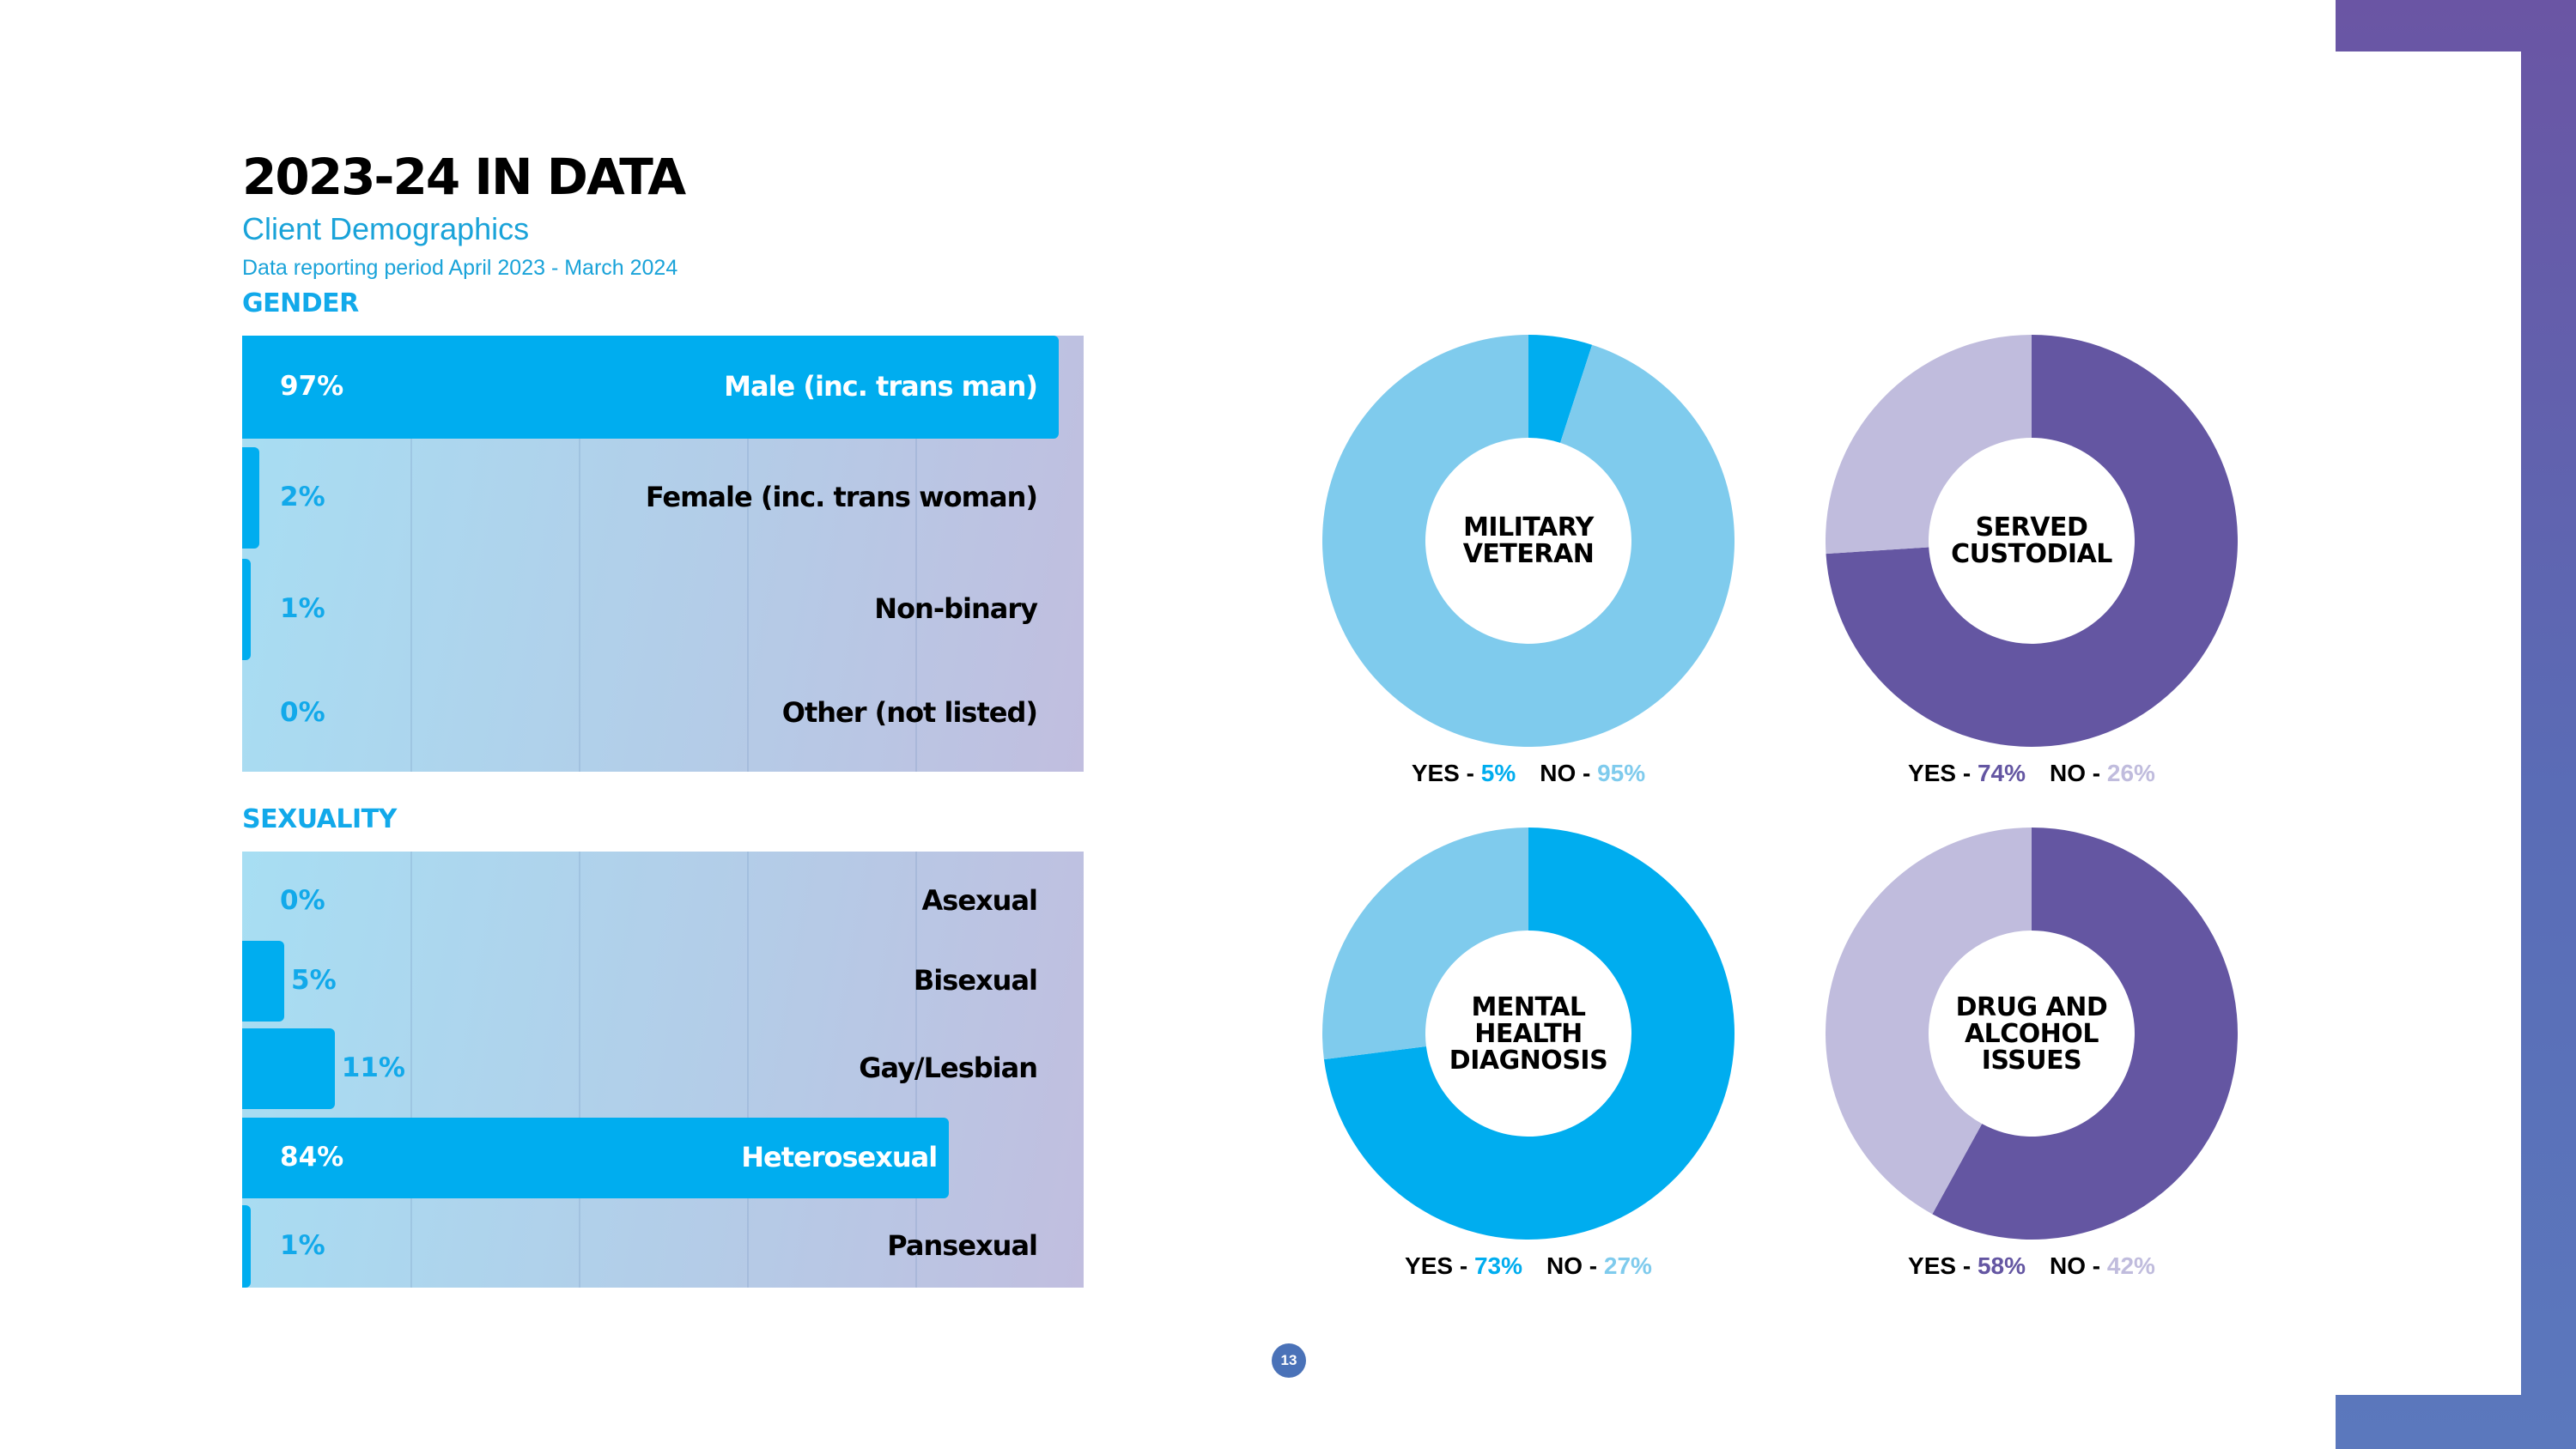 The width and height of the screenshot is (2576, 1449). Describe the element at coordinates (312, 386) in the screenshot. I see `bar-value-label: 97%` at that location.